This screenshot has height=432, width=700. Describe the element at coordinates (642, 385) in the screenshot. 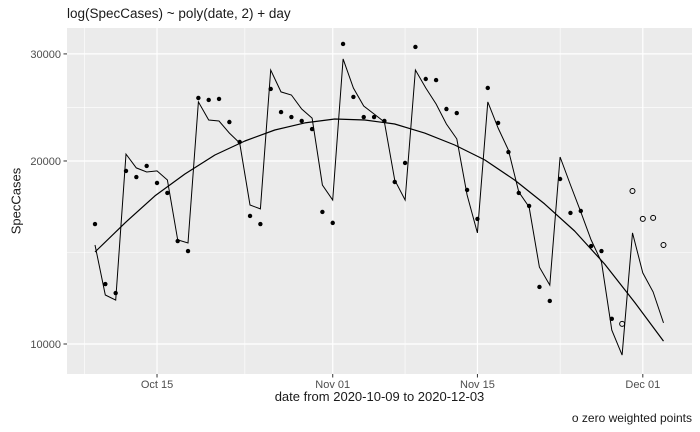

I see `x-tick-label: Dec 01` at that location.